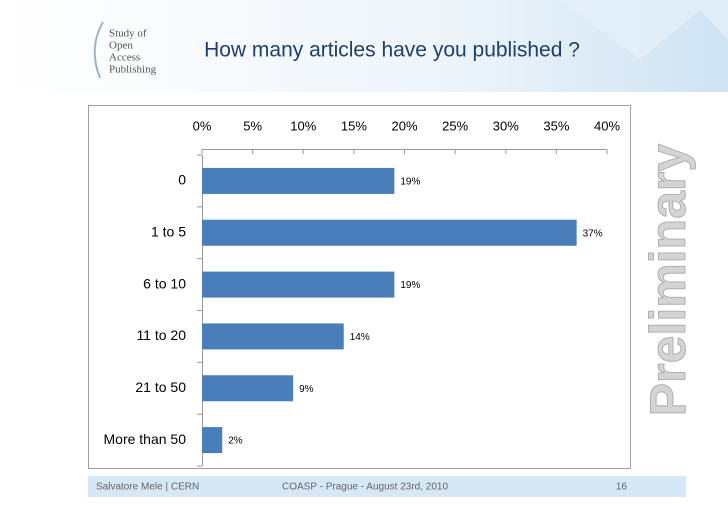 The image size is (728, 519). Describe the element at coordinates (98, 50) in the screenshot. I see `logo-arc` at that location.